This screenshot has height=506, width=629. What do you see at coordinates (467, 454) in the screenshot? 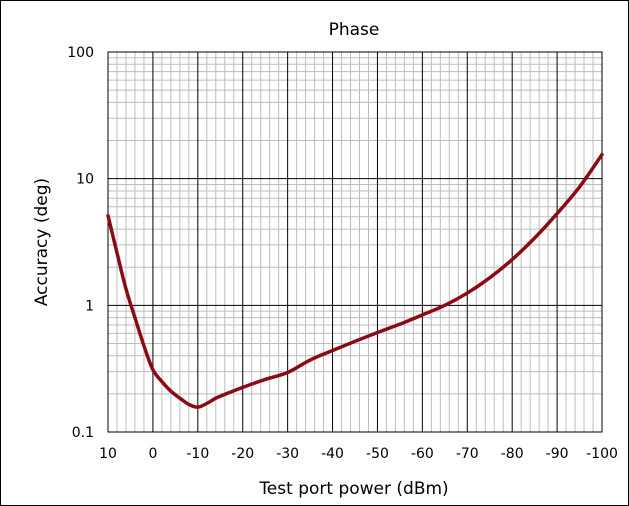
I see `x-tick-label: -70` at bounding box center [467, 454].